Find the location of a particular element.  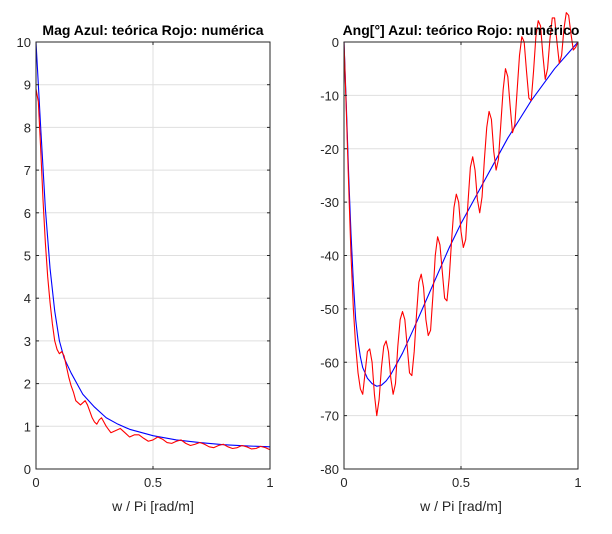

y-tick-label: 10 is located at coordinates (24, 42).